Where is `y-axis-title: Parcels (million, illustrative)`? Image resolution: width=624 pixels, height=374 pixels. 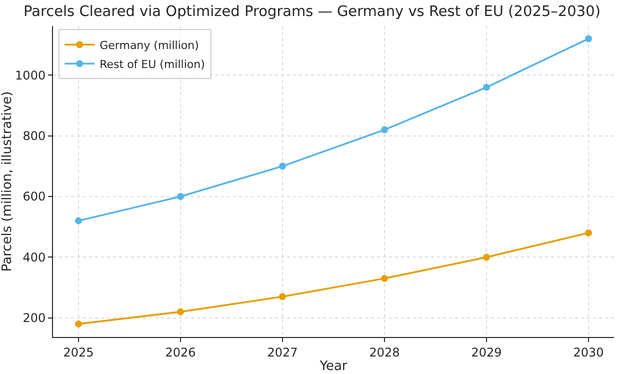 y-axis-title: Parcels (million, illustrative) is located at coordinates (7, 181).